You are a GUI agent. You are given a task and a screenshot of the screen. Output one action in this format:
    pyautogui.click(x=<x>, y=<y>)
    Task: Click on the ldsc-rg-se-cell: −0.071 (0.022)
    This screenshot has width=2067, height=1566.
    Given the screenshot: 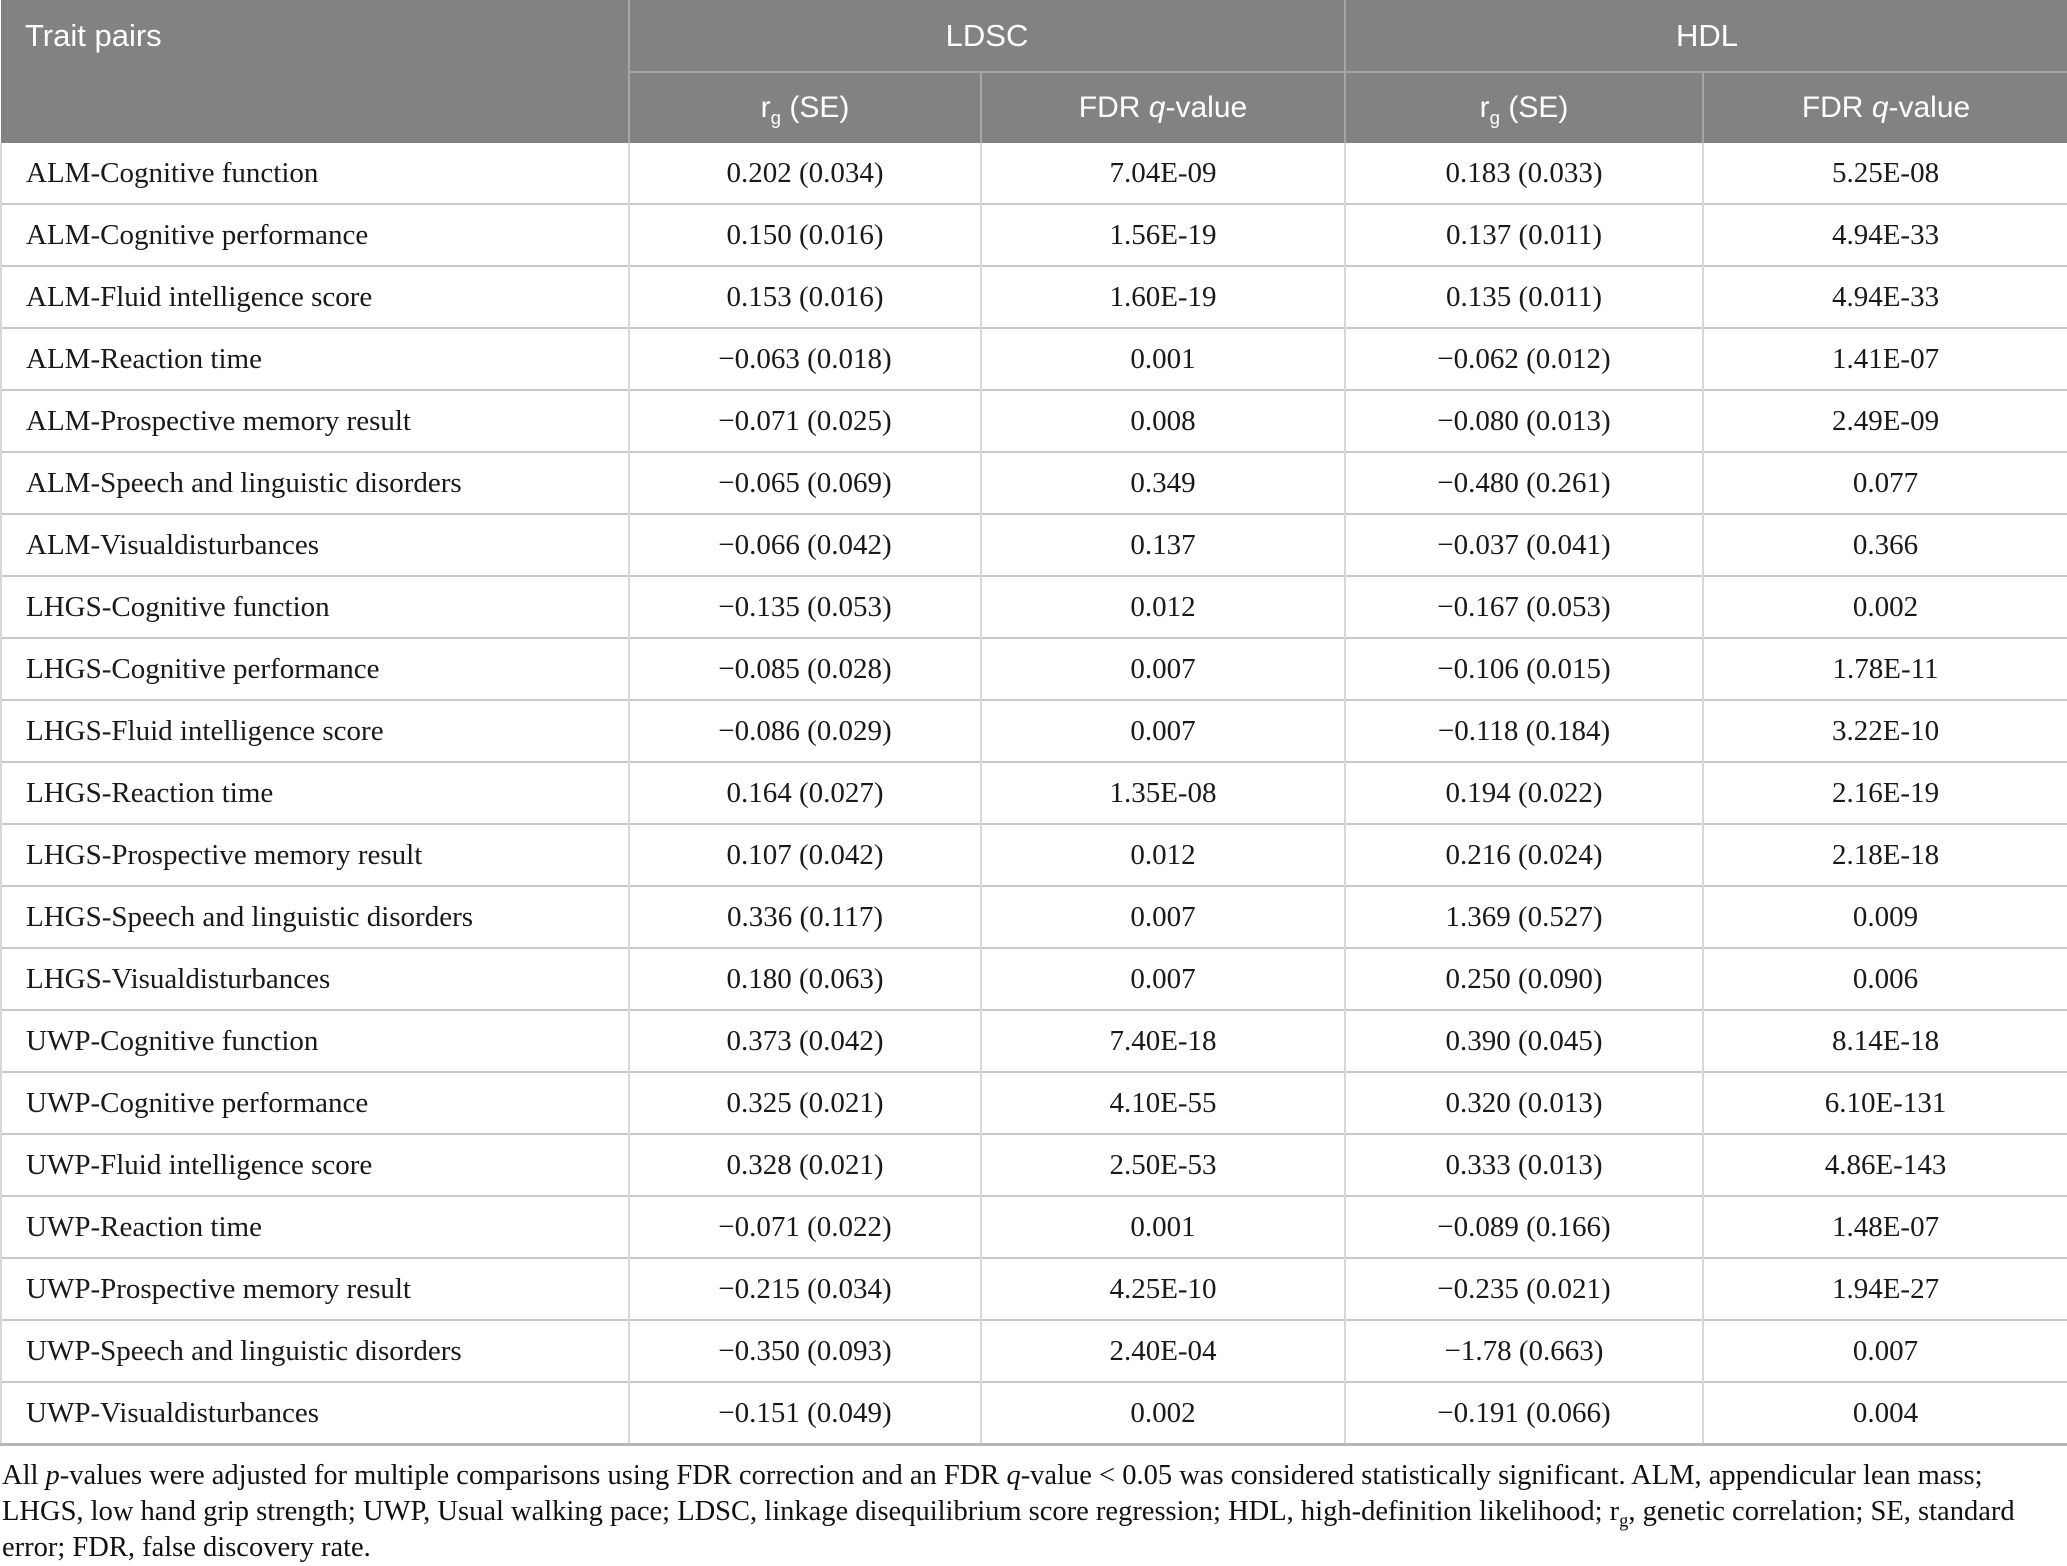 What is the action you would take?
    pyautogui.click(x=805, y=1226)
    